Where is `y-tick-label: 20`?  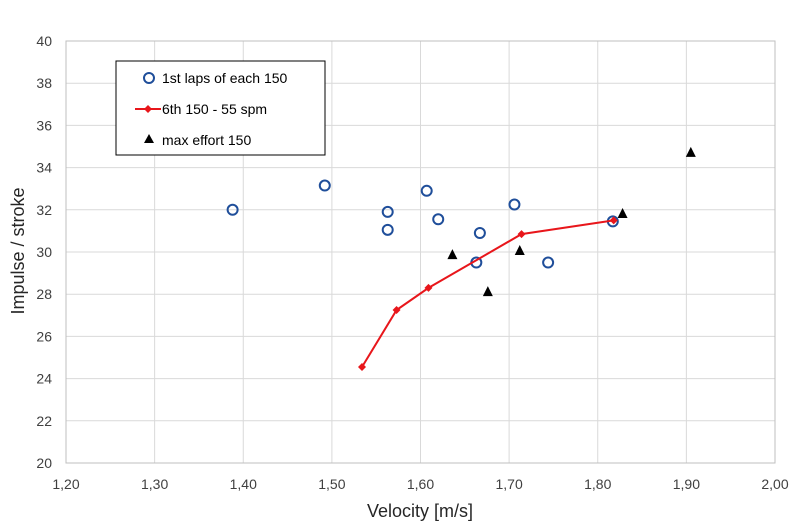
y-tick-label: 20 is located at coordinates (44, 463).